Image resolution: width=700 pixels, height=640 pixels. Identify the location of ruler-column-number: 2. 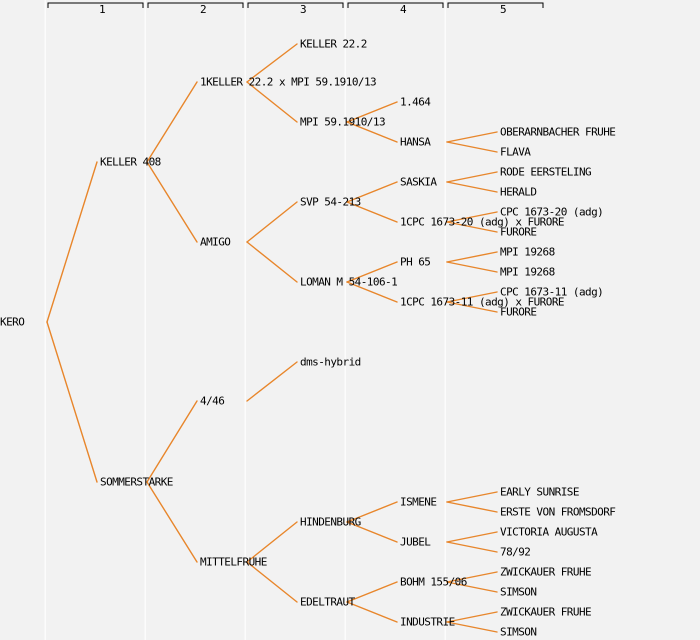
(203, 9).